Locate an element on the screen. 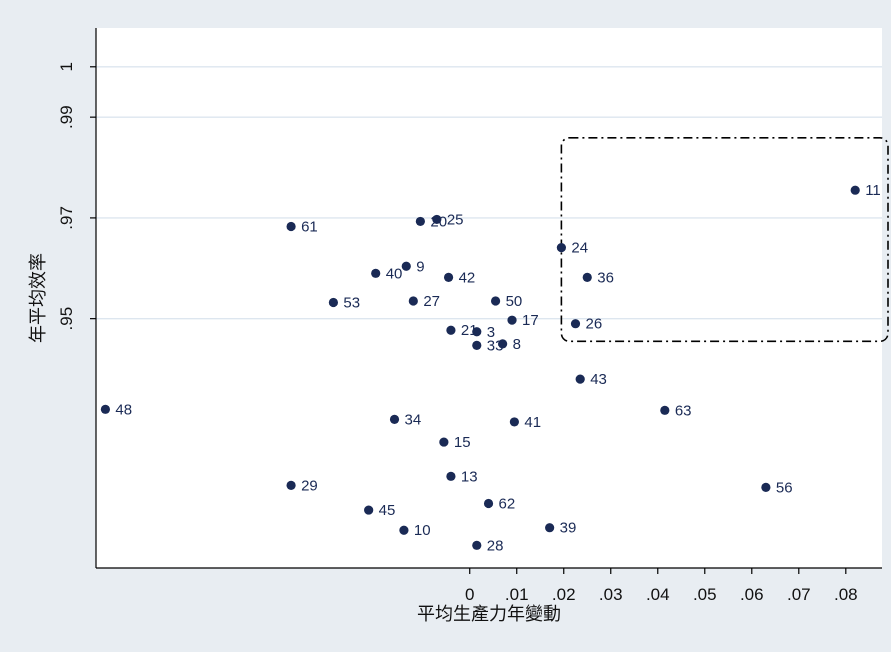  point-label: 3 is located at coordinates (491, 332).